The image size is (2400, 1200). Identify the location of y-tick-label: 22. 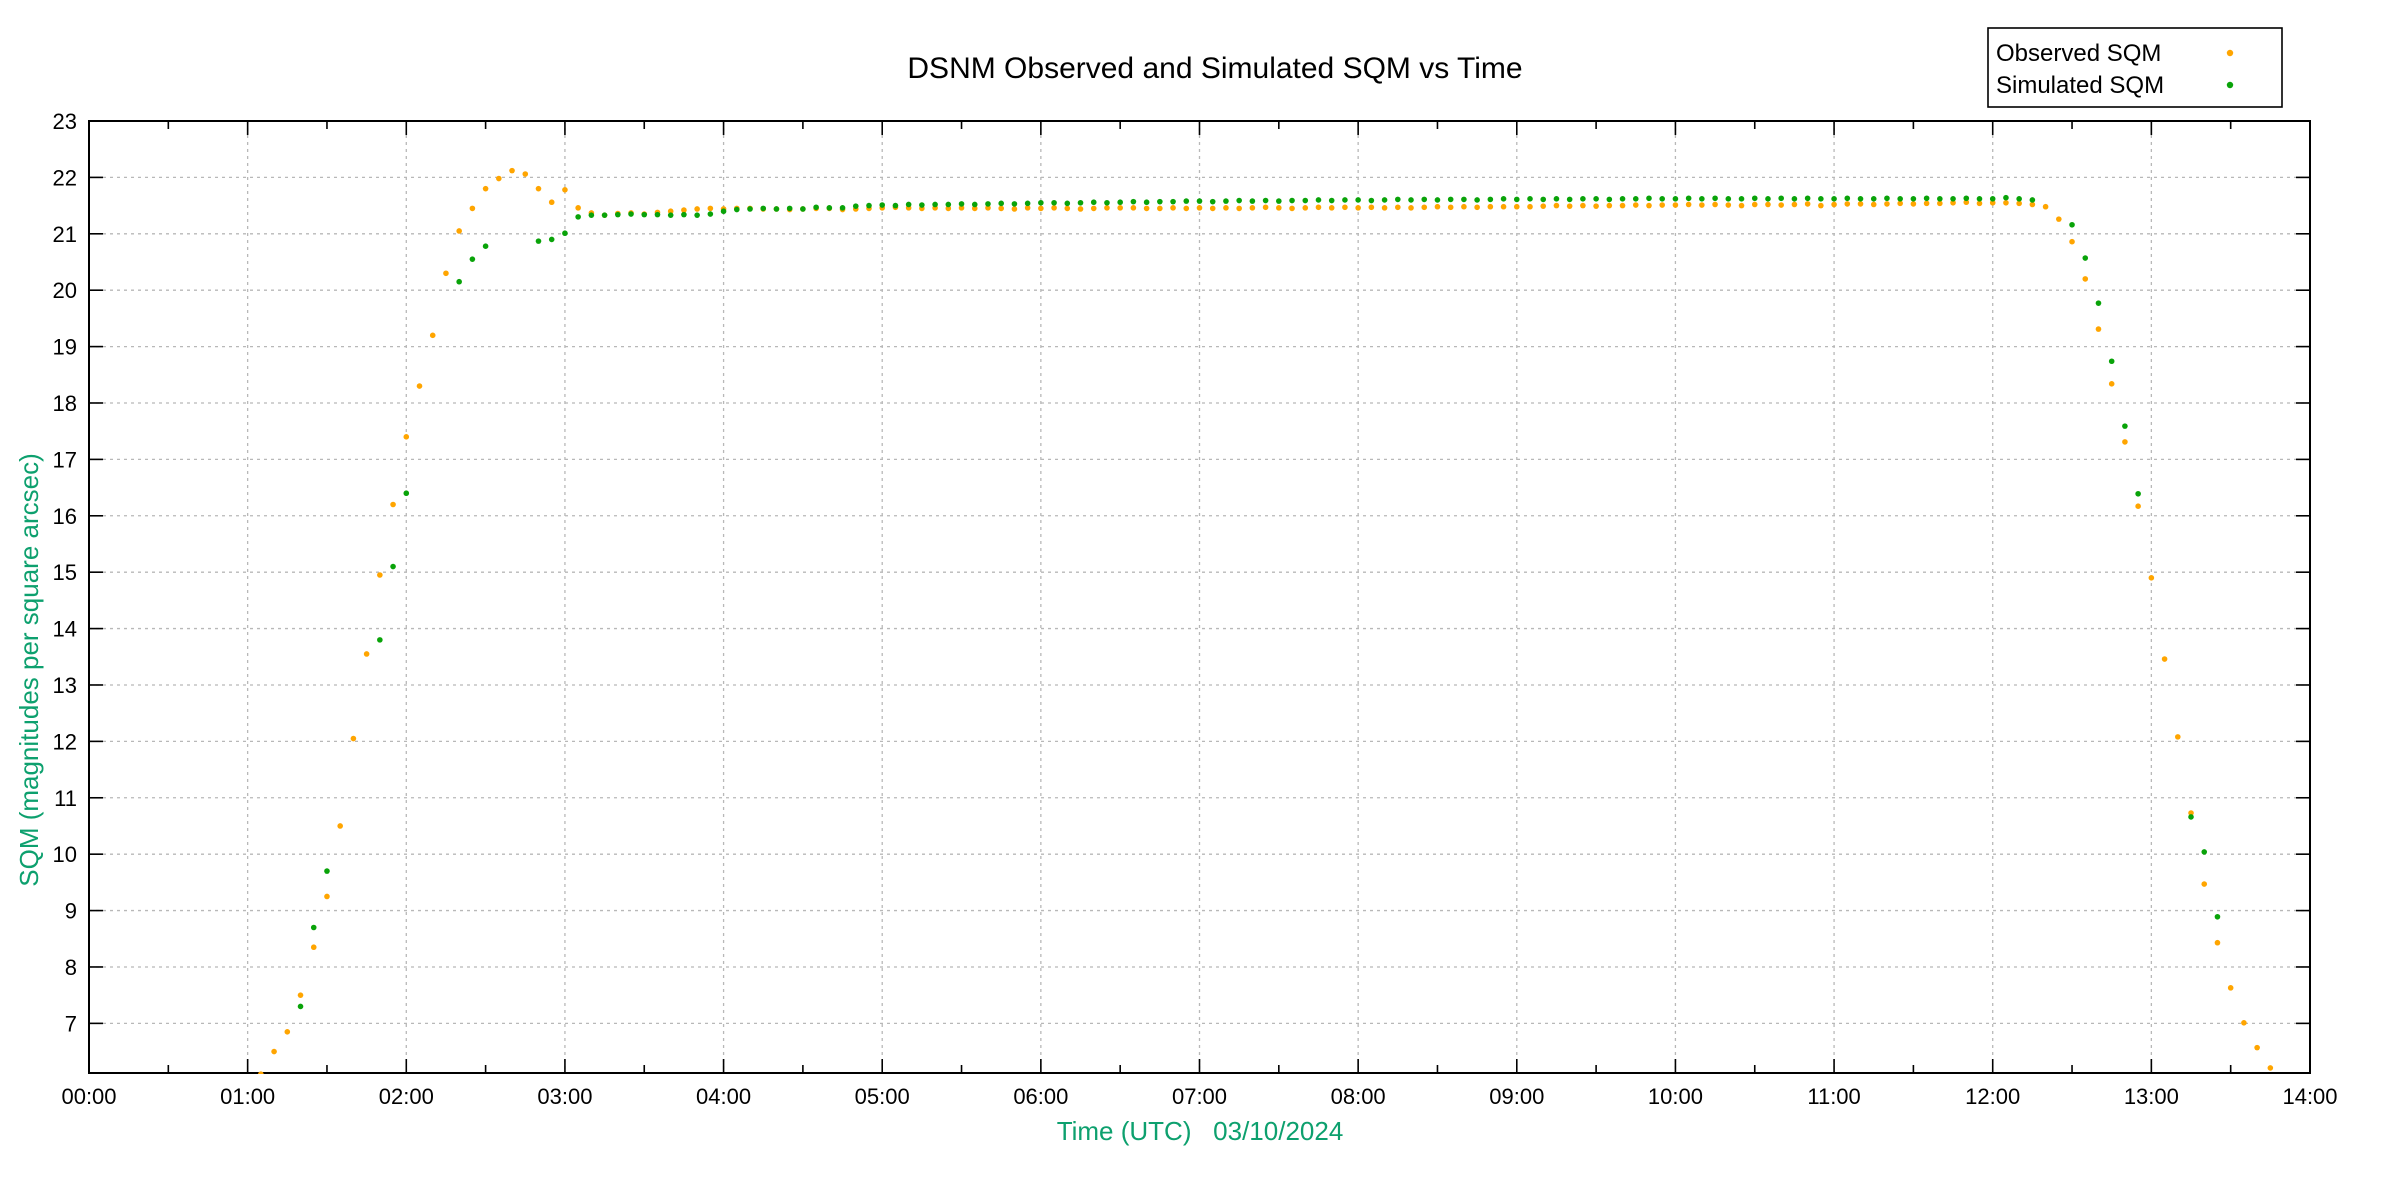
(65, 177).